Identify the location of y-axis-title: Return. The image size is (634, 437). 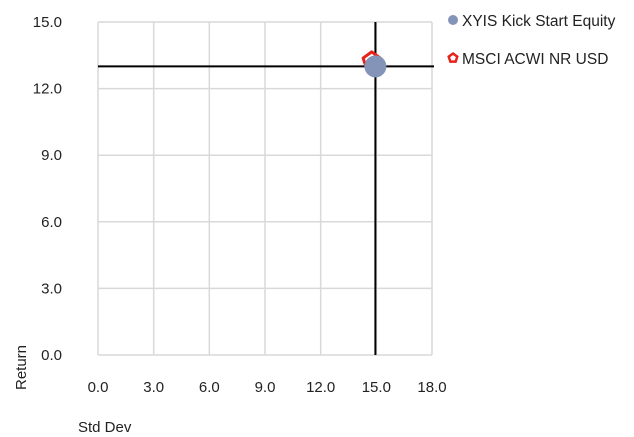
(21, 367).